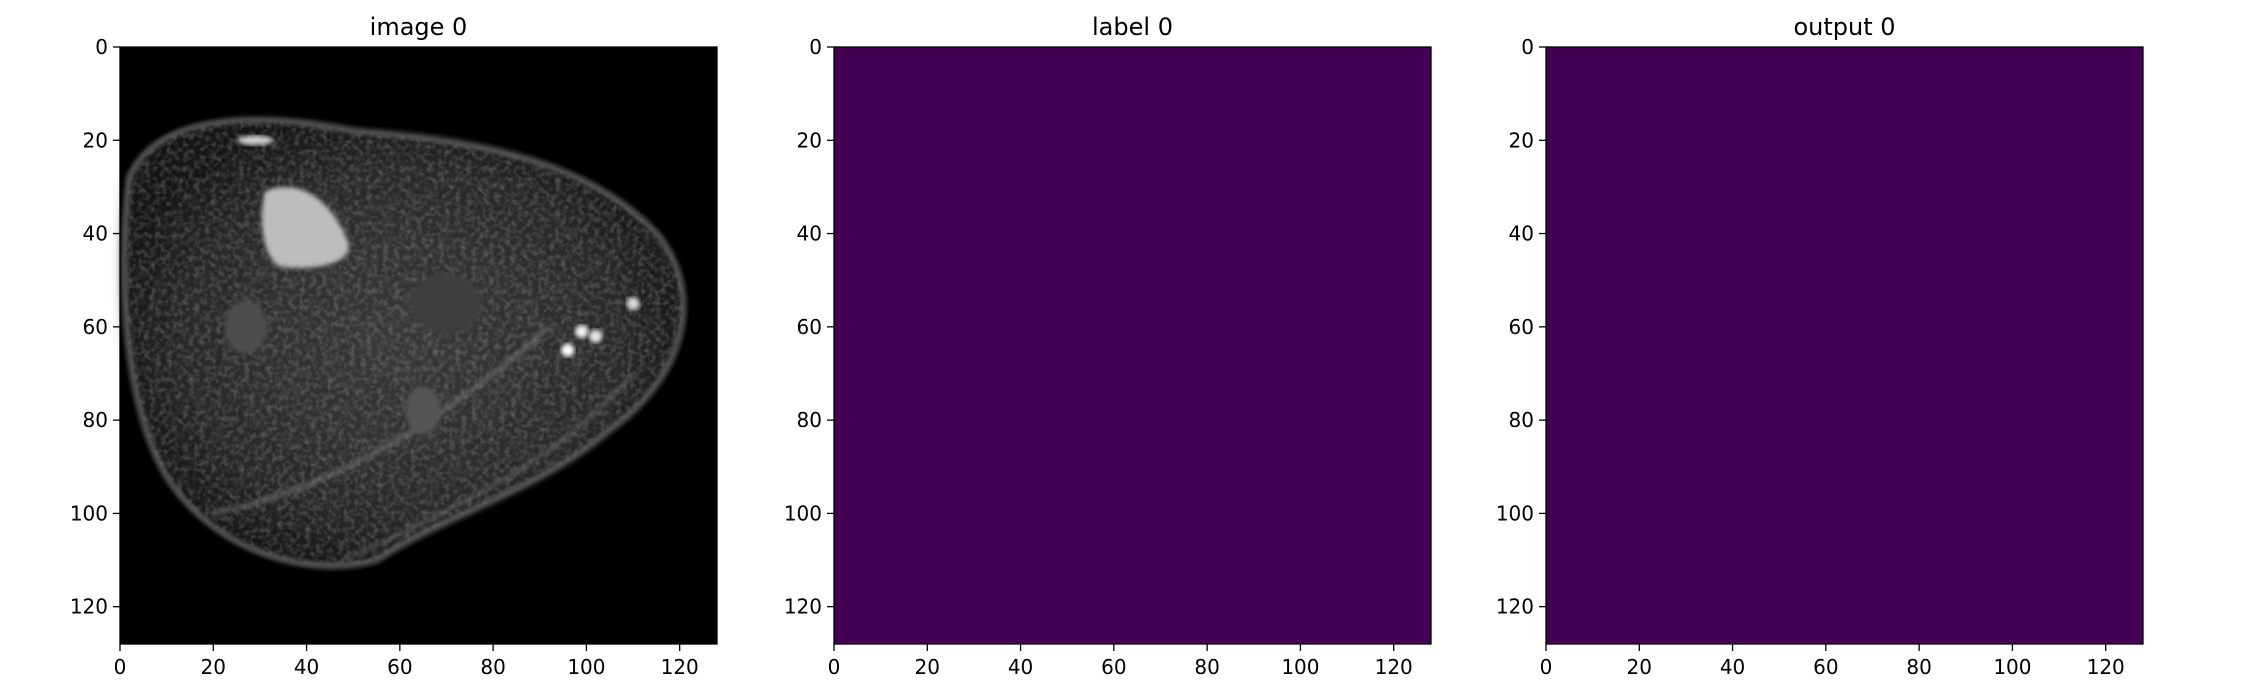  What do you see at coordinates (255, 140) in the screenshot?
I see `bright-streak` at bounding box center [255, 140].